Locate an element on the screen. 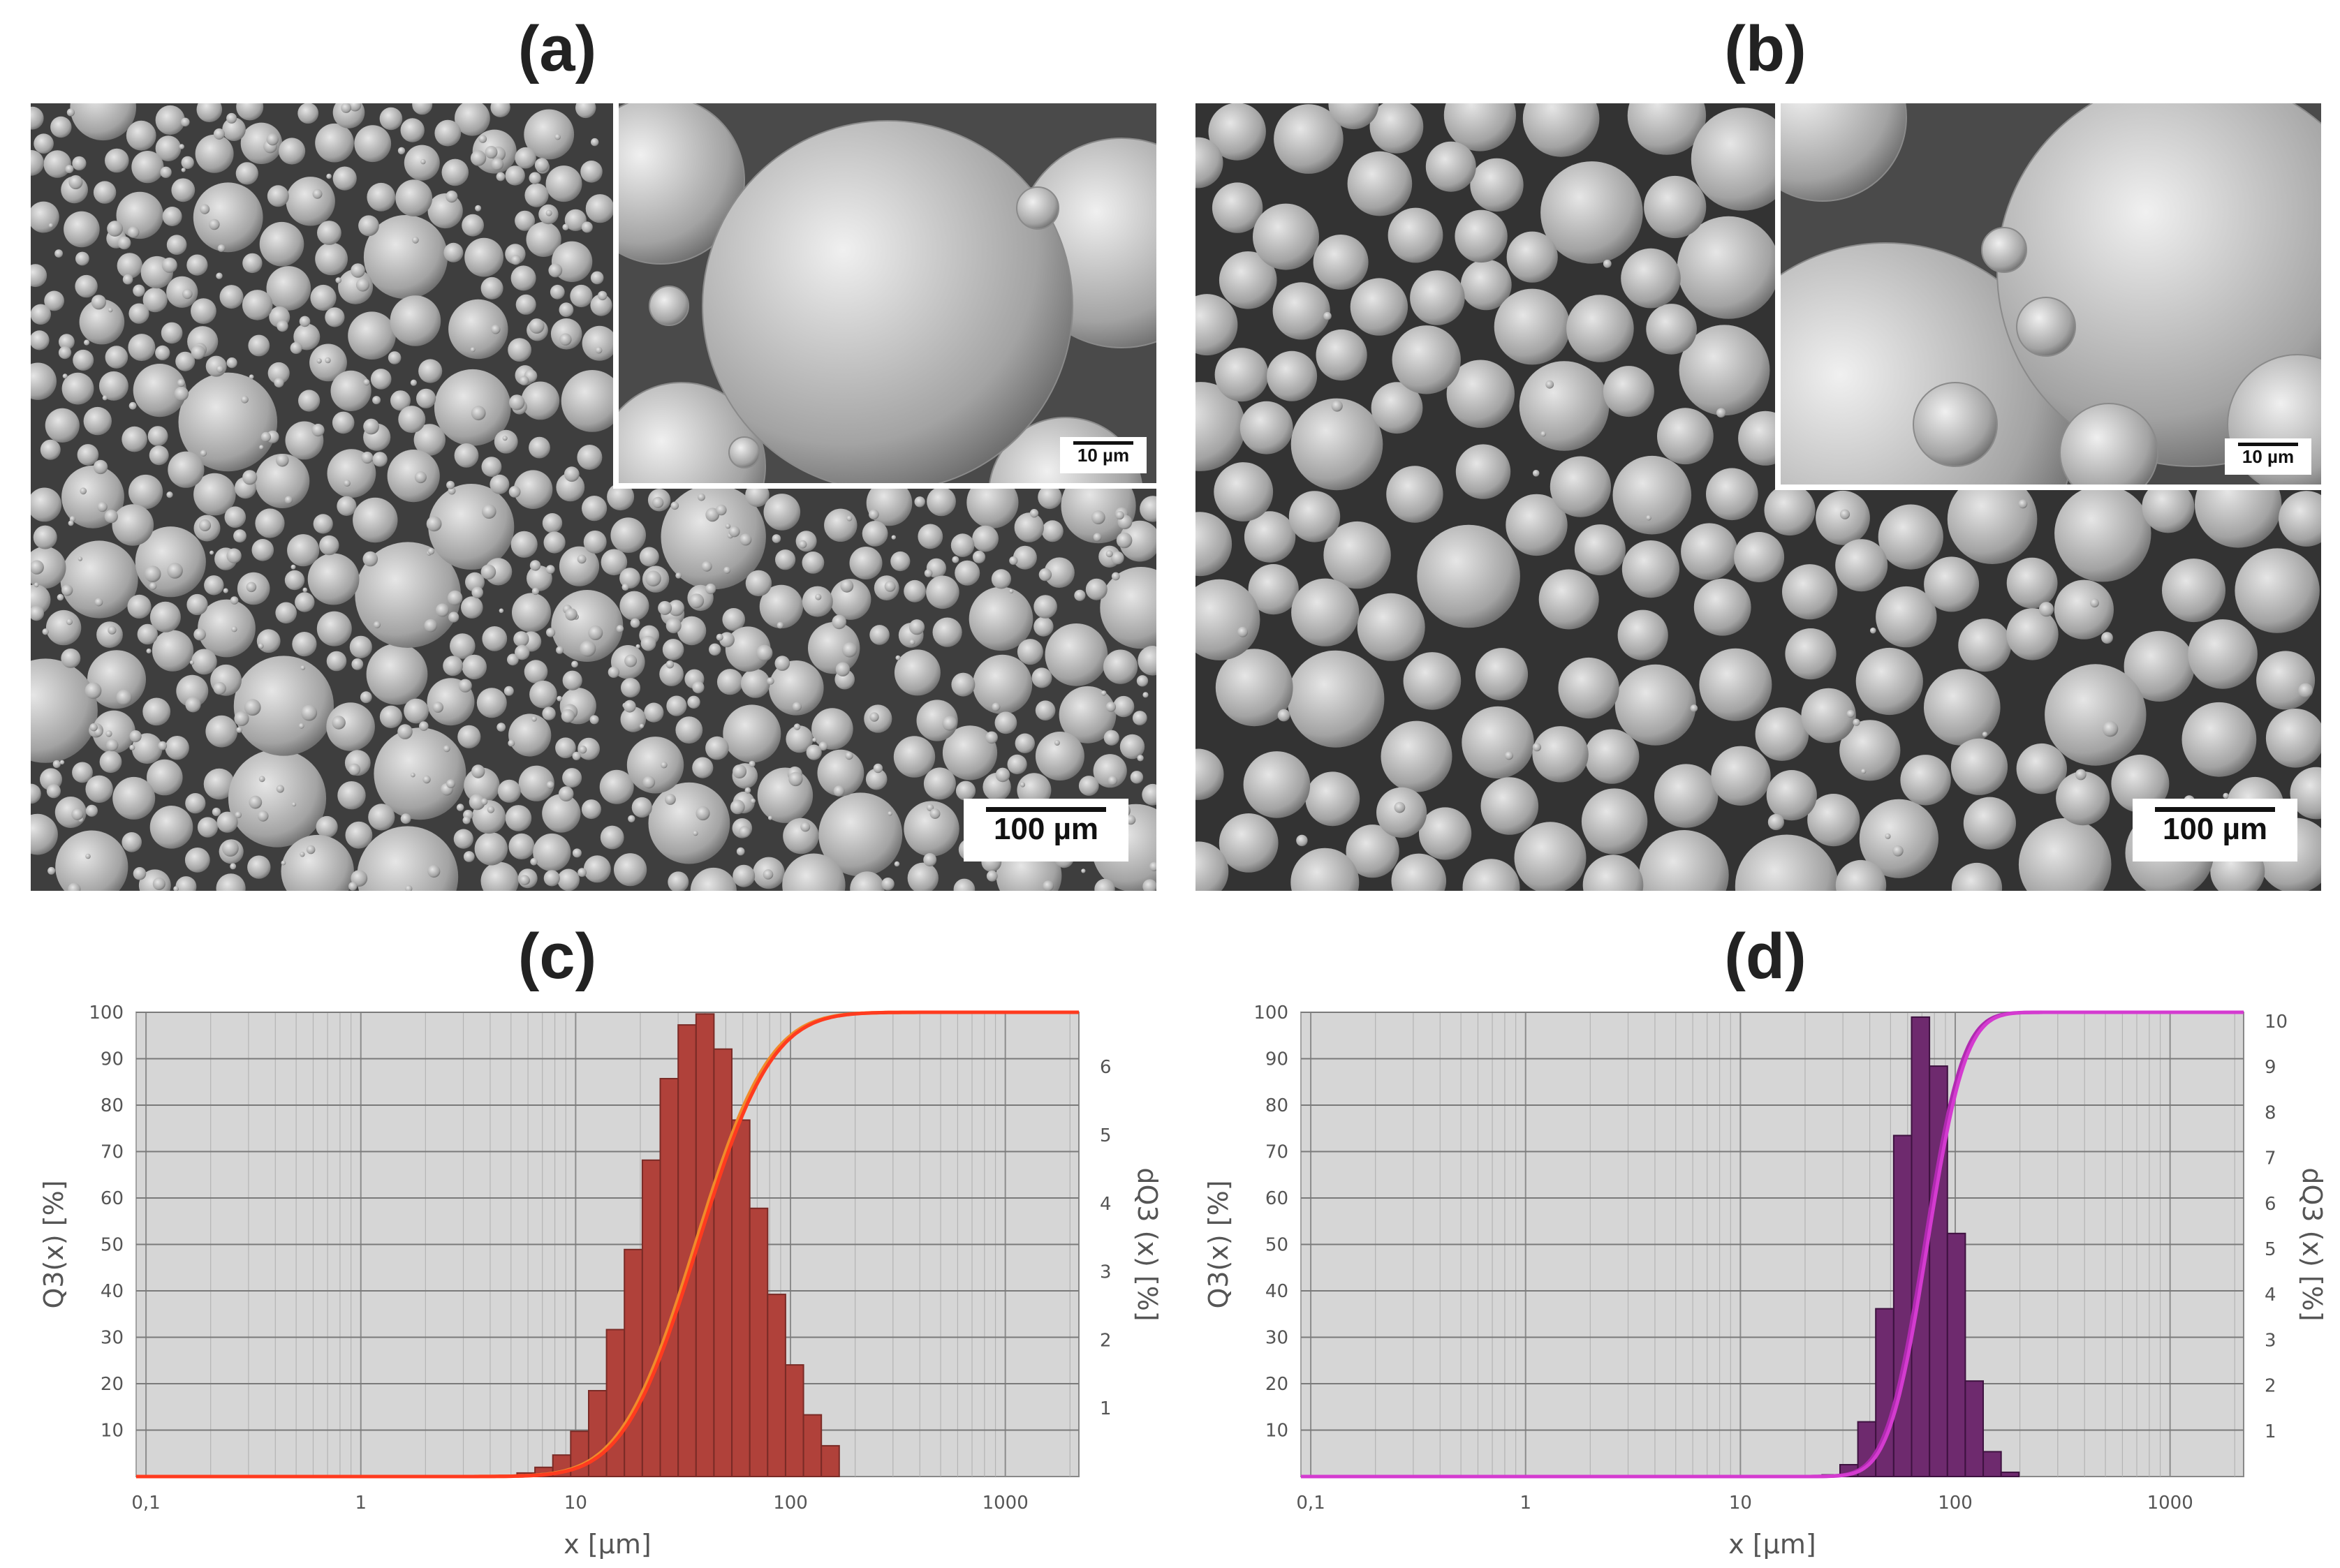 The height and width of the screenshot is (1568, 2340). y2-tick-label: 8 is located at coordinates (2270, 1113).